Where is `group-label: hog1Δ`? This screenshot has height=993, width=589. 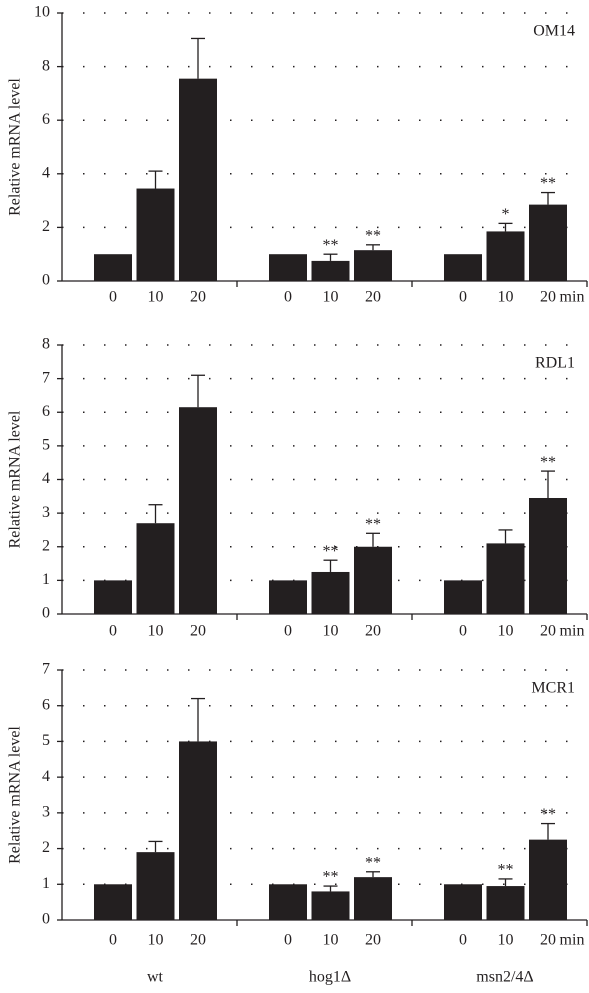 group-label: hog1Δ is located at coordinates (330, 977).